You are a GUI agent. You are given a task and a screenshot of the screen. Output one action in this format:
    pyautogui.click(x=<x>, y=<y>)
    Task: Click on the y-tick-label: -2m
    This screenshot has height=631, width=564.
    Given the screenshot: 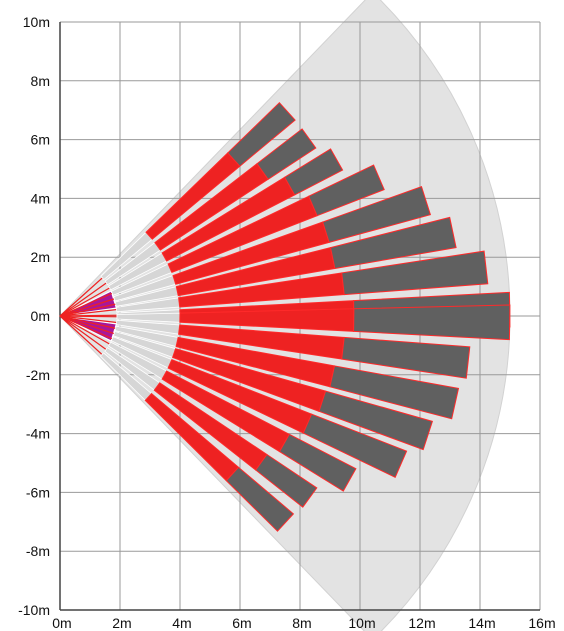 What is the action you would take?
    pyautogui.click(x=38, y=375)
    